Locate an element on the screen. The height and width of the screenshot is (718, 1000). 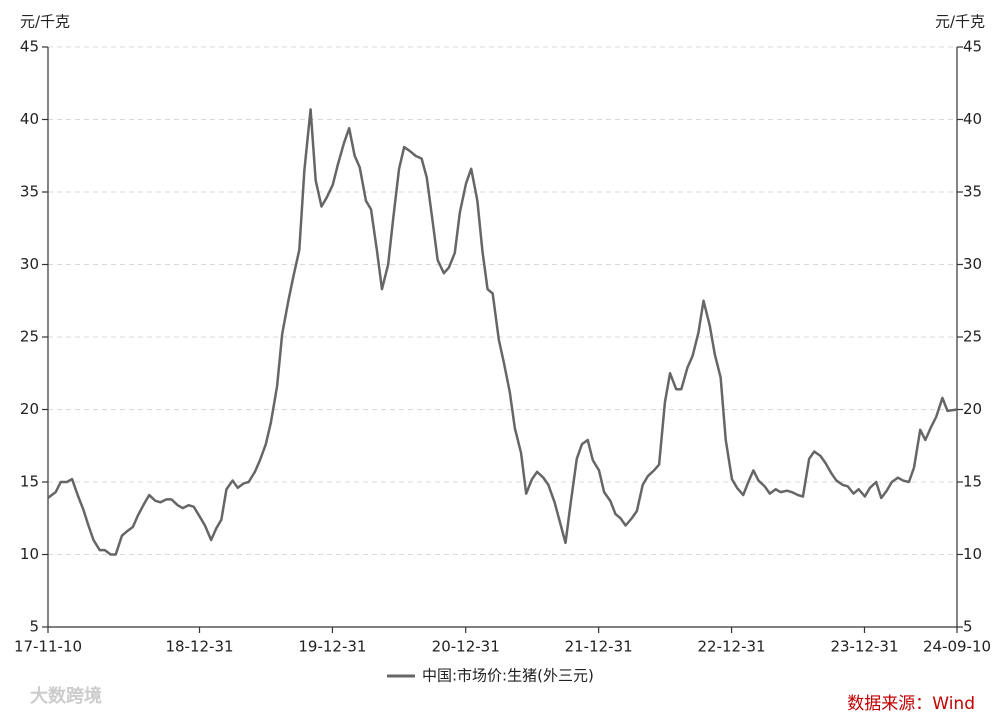
y-tick-label: 45 is located at coordinates (29, 47).